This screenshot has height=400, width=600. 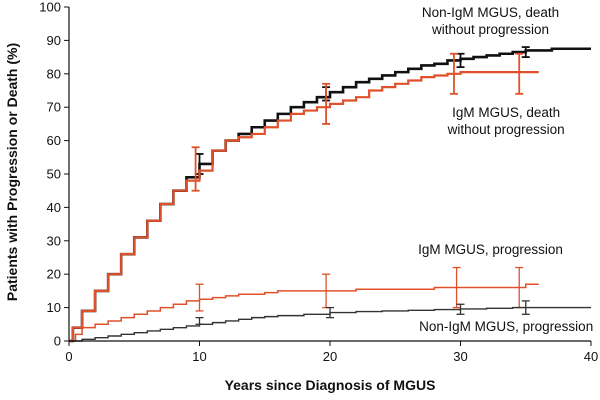 I want to click on y-axis-title: Patients with Progression or Death (%), so click(x=12, y=172).